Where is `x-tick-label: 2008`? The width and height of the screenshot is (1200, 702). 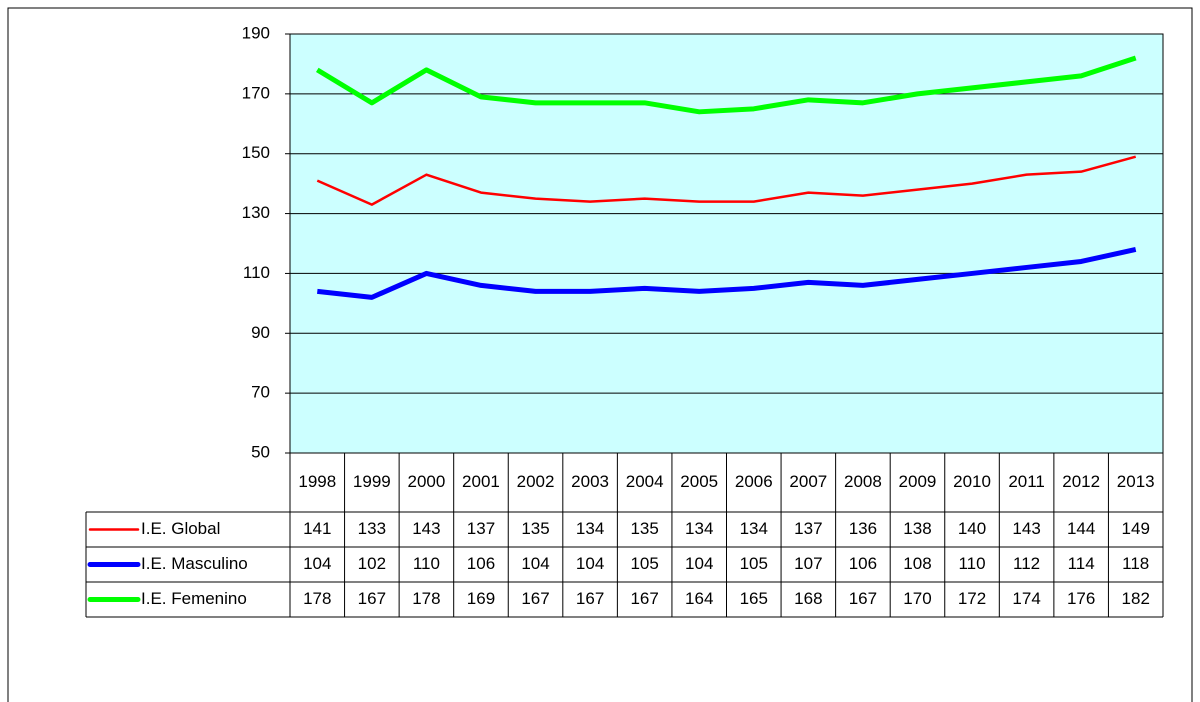 x-tick-label: 2008 is located at coordinates (863, 481).